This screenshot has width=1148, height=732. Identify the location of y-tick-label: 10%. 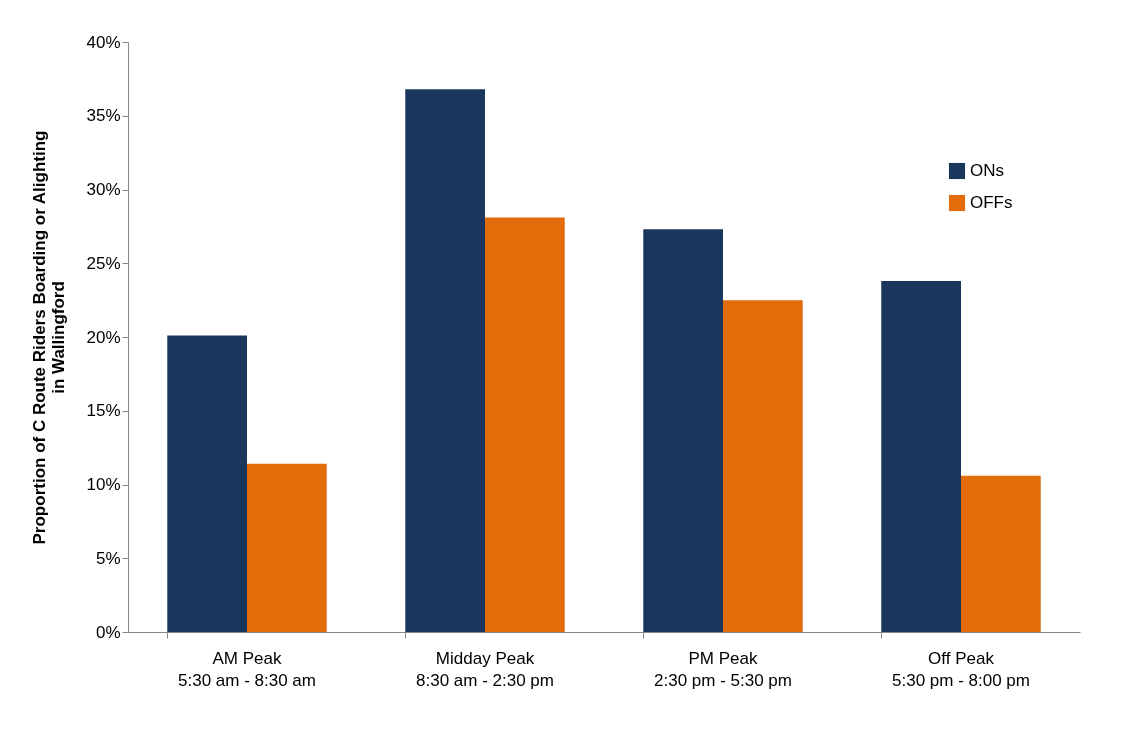
(103, 484).